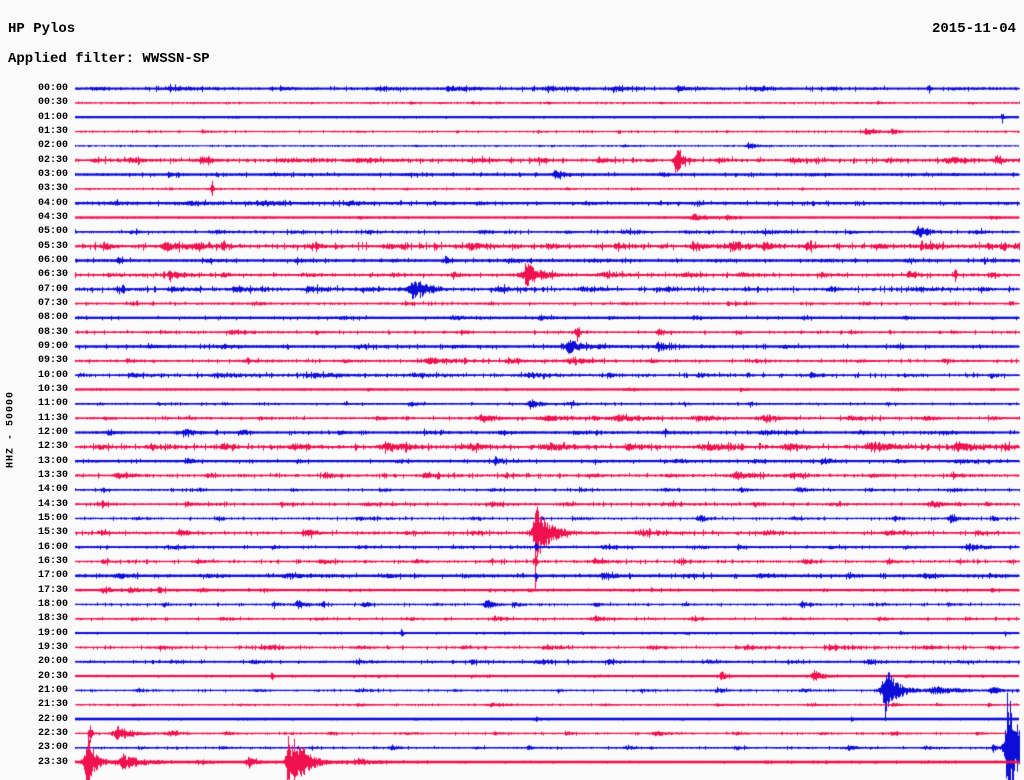  What do you see at coordinates (52, 117) in the screenshot?
I see `row-time-label: 01:00` at bounding box center [52, 117].